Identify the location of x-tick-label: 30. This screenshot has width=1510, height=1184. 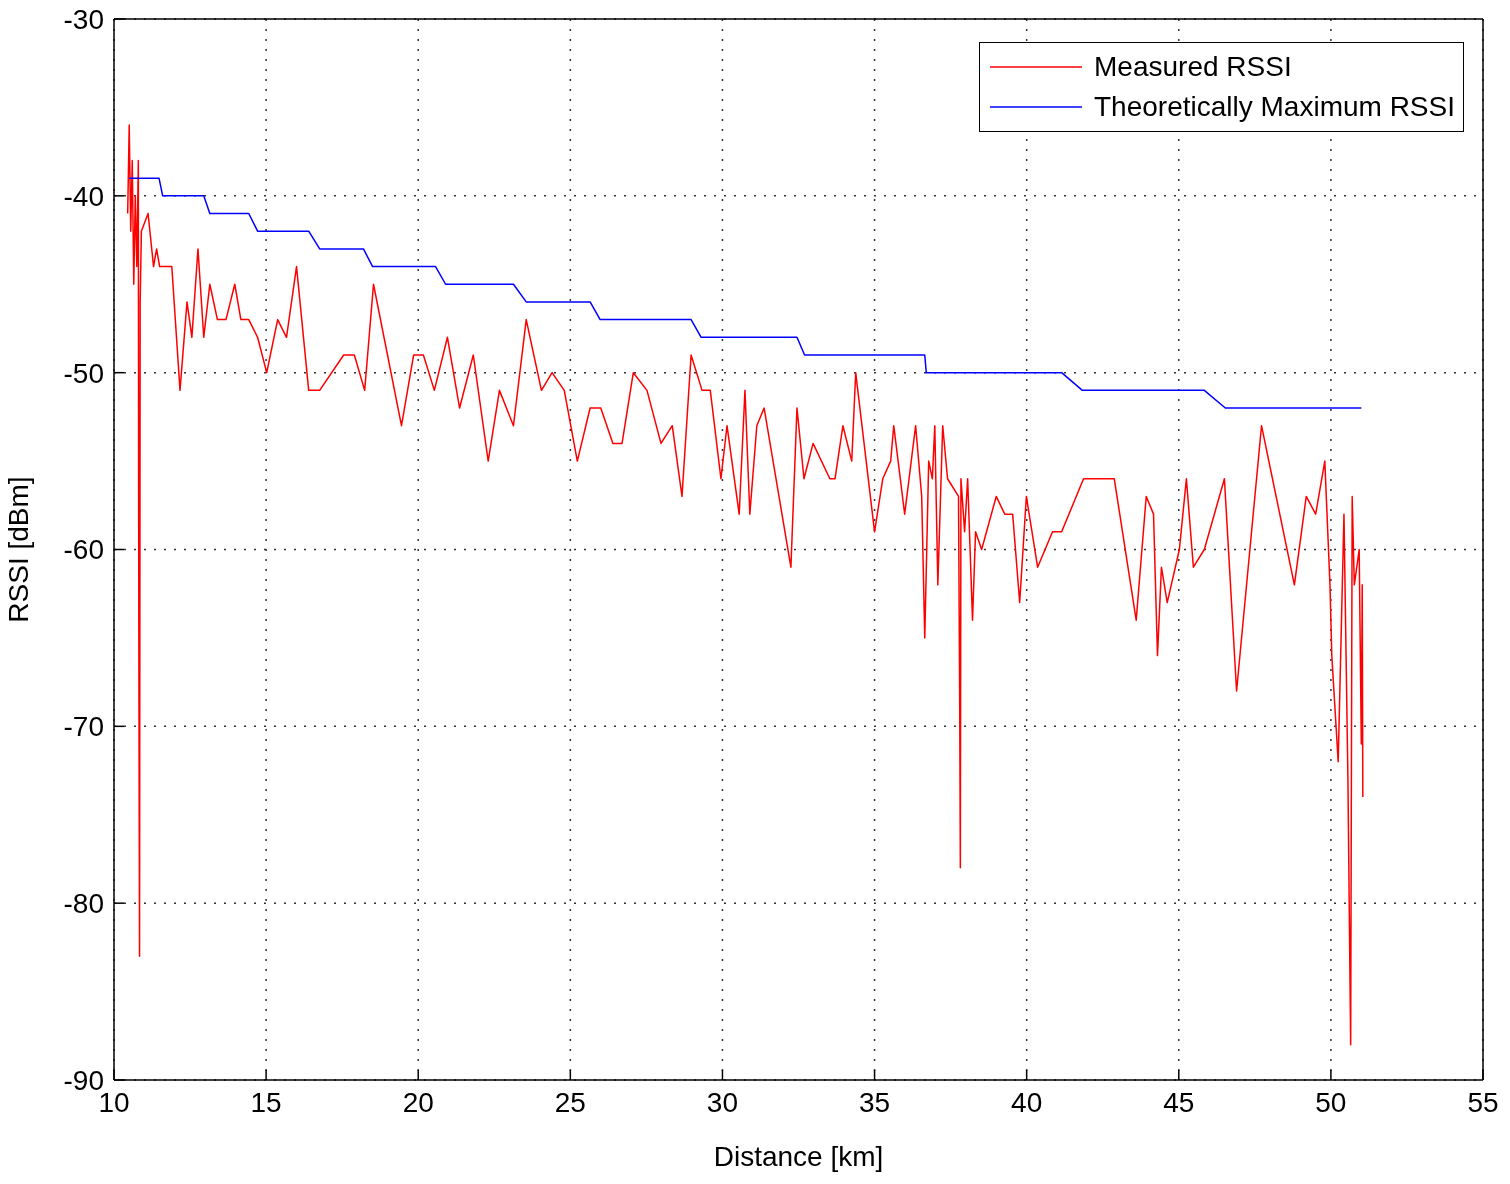
(722, 1102).